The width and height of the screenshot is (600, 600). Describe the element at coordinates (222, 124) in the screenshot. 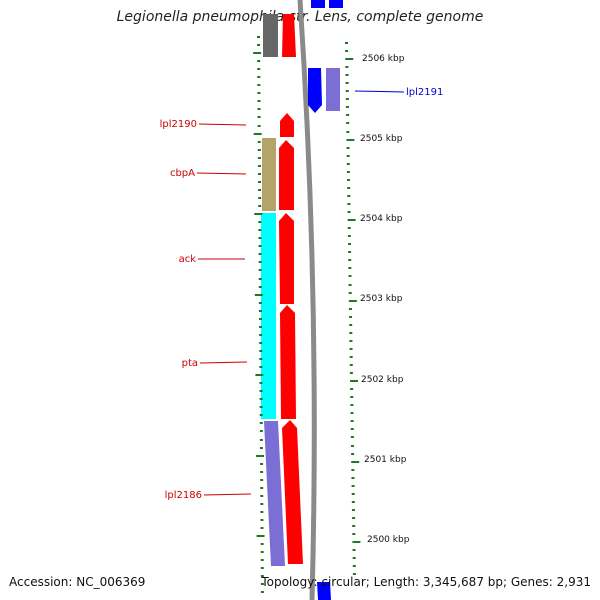

I see `lpl2190-leader` at that location.